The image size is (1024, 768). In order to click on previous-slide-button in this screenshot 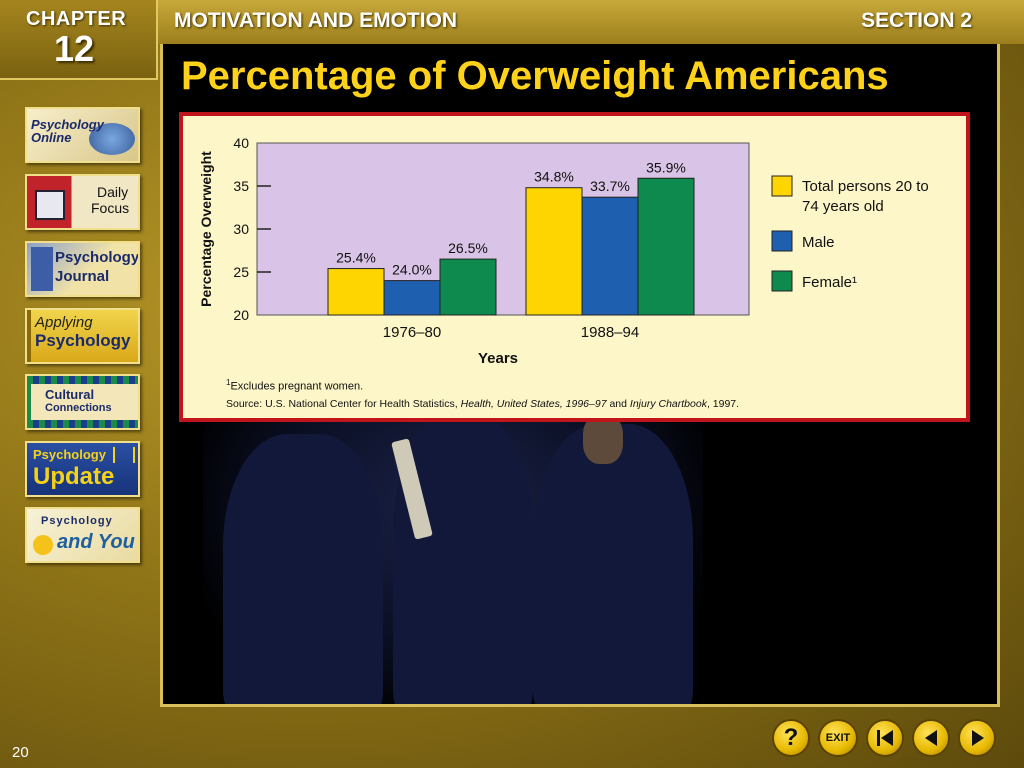, I will do `click(931, 738)`.